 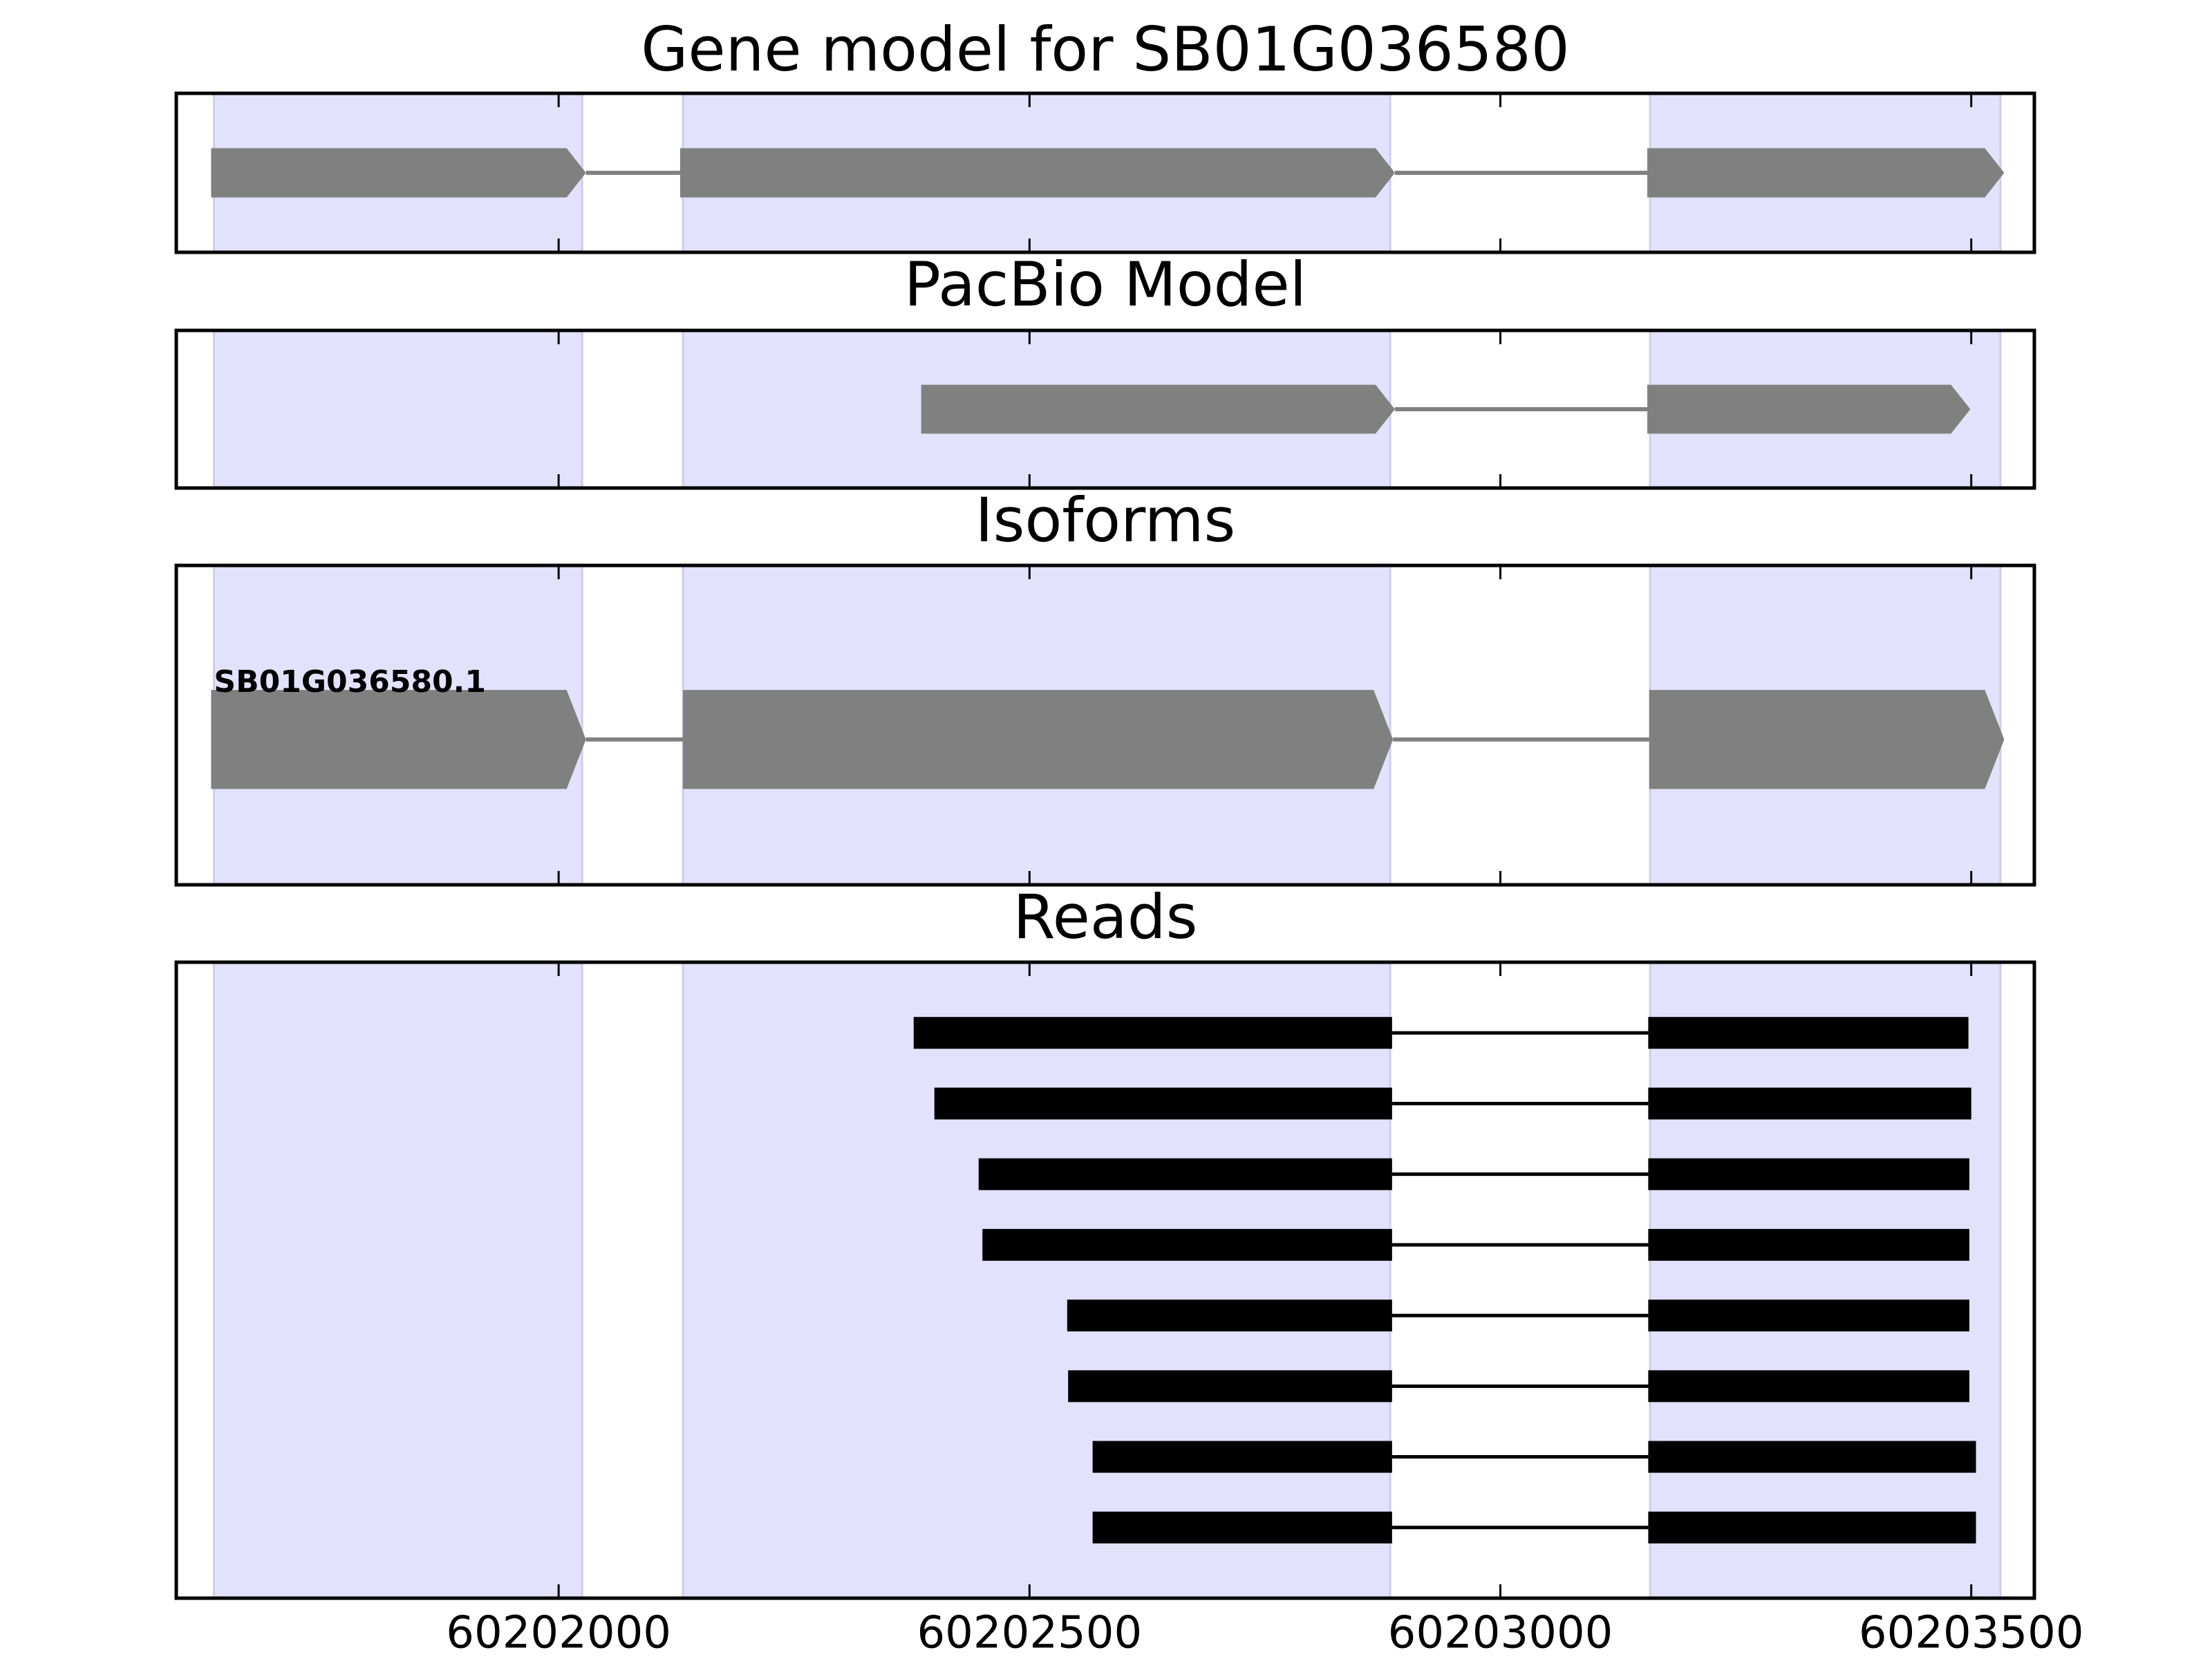 What do you see at coordinates (1105, 284) in the screenshot?
I see `panel-title: PacBio Model` at bounding box center [1105, 284].